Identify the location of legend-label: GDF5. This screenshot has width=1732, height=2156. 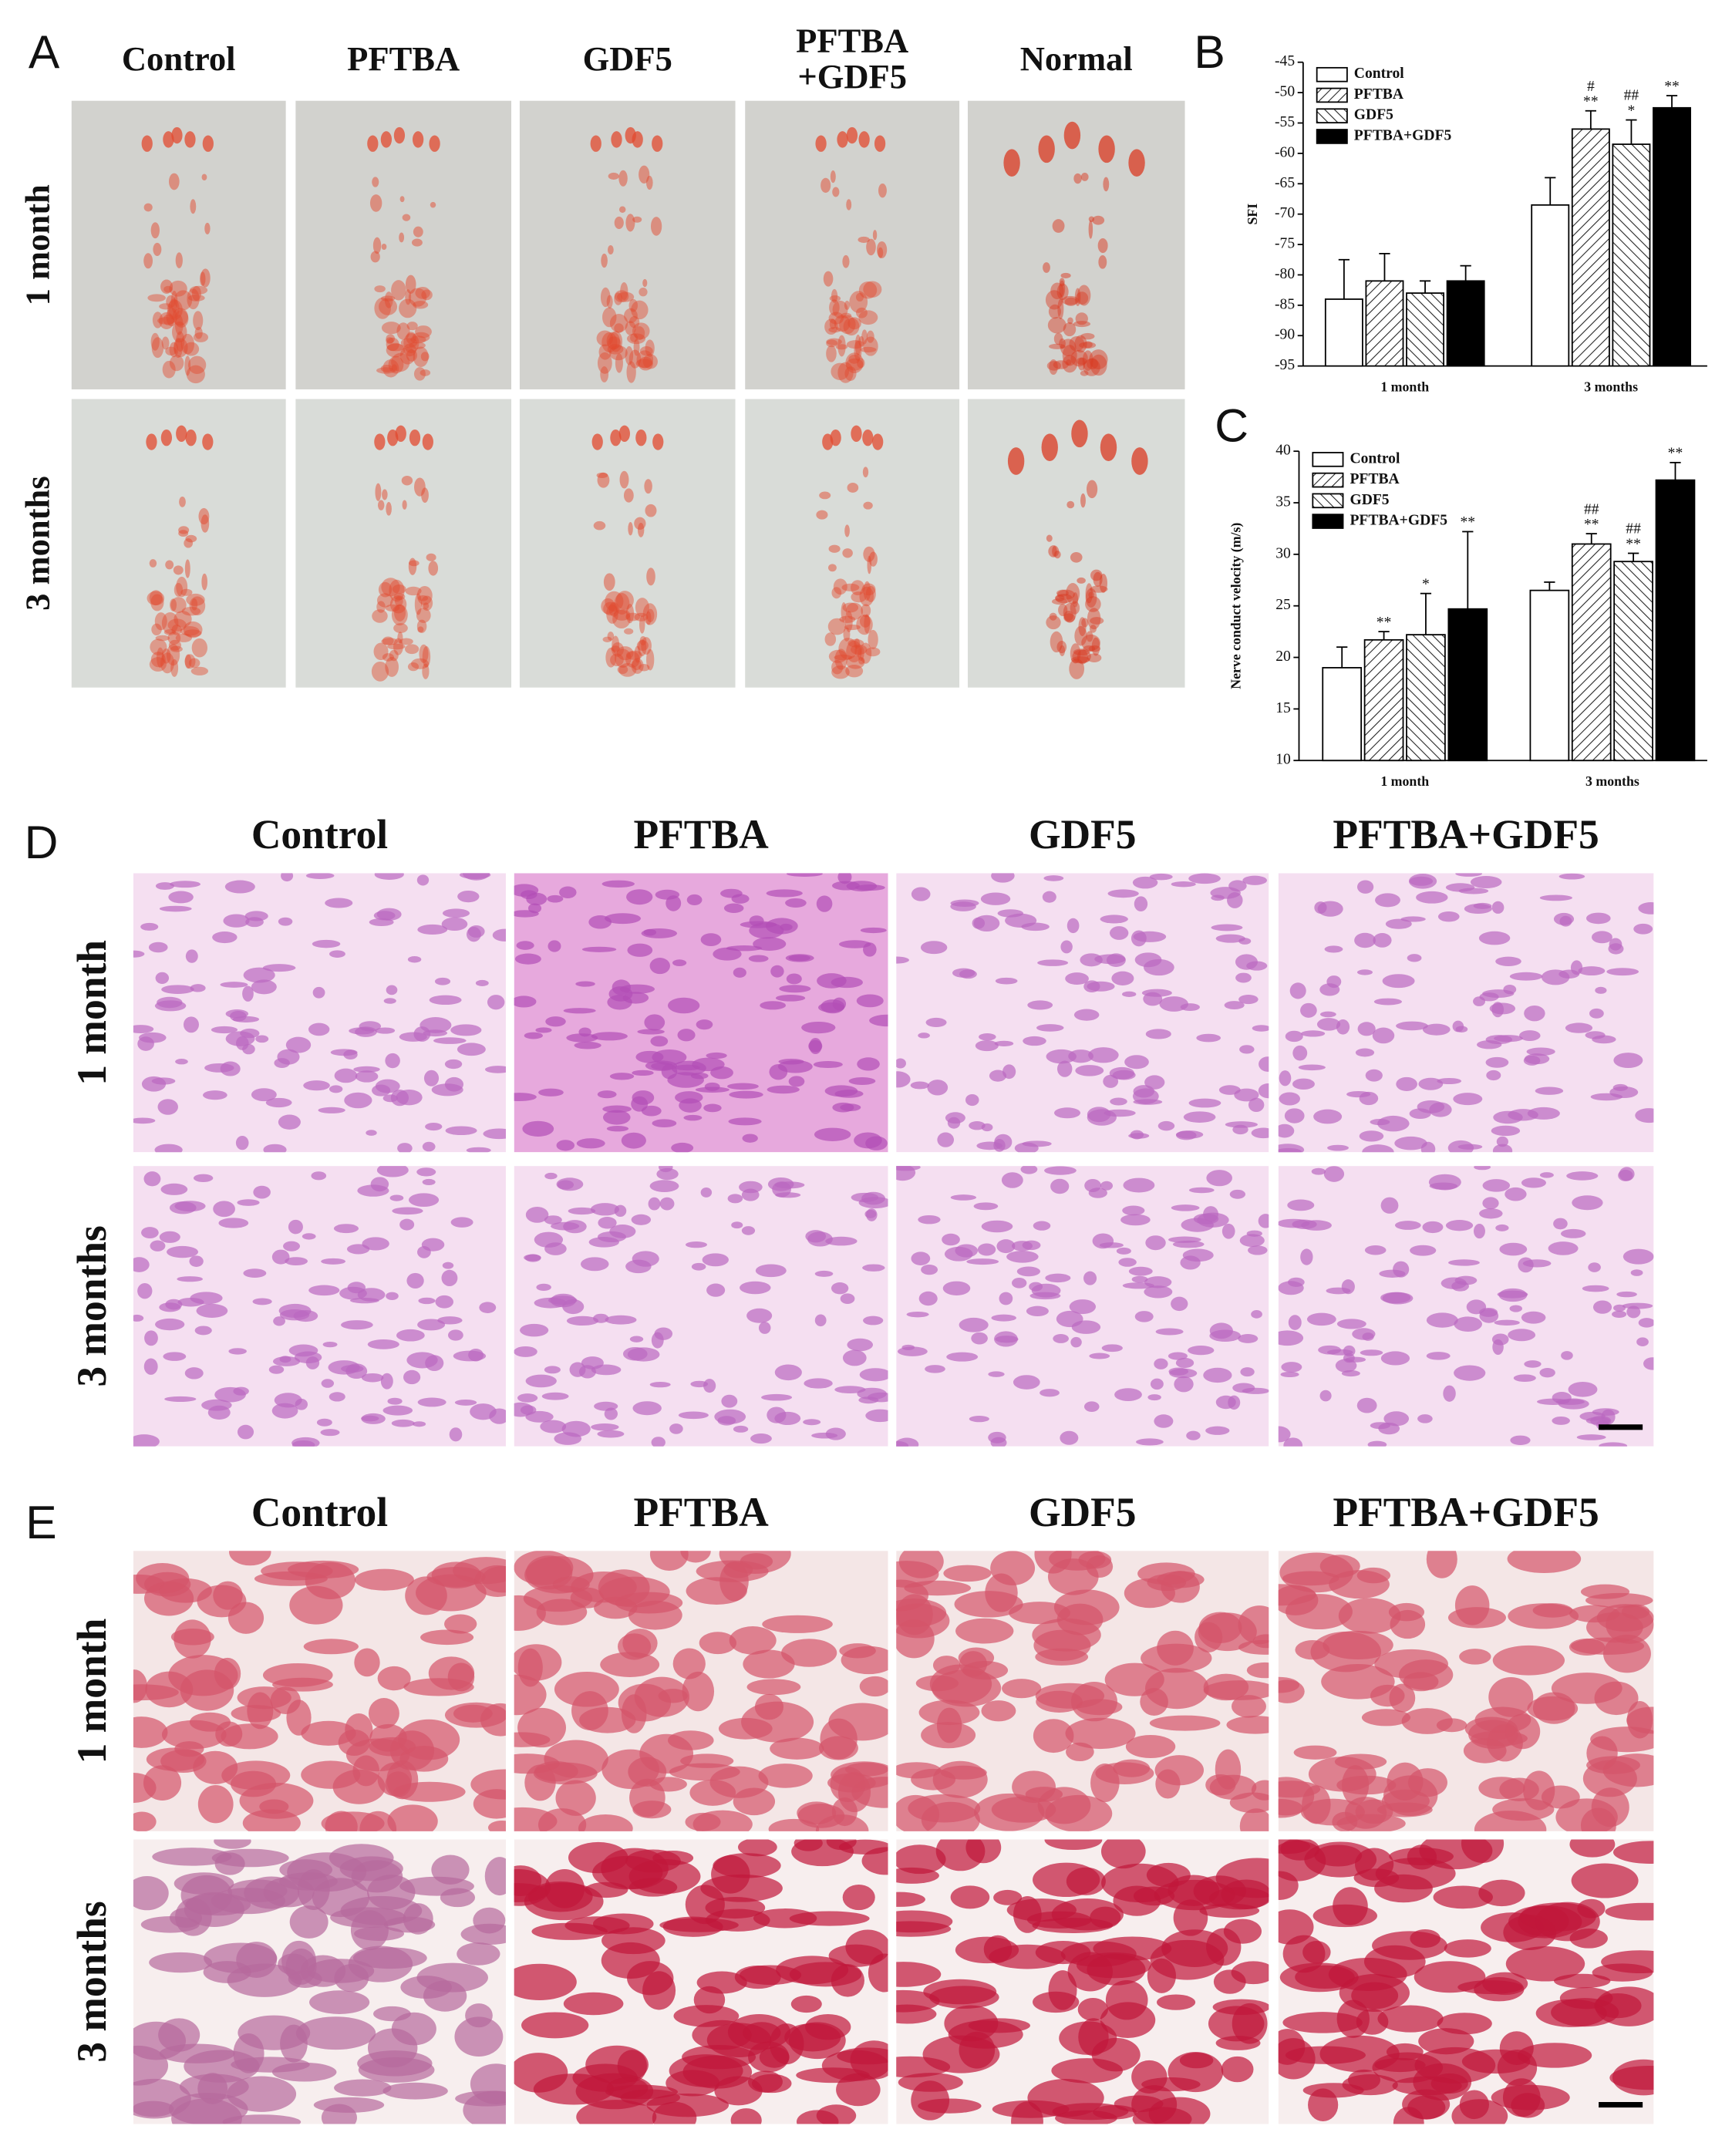
(1373, 115).